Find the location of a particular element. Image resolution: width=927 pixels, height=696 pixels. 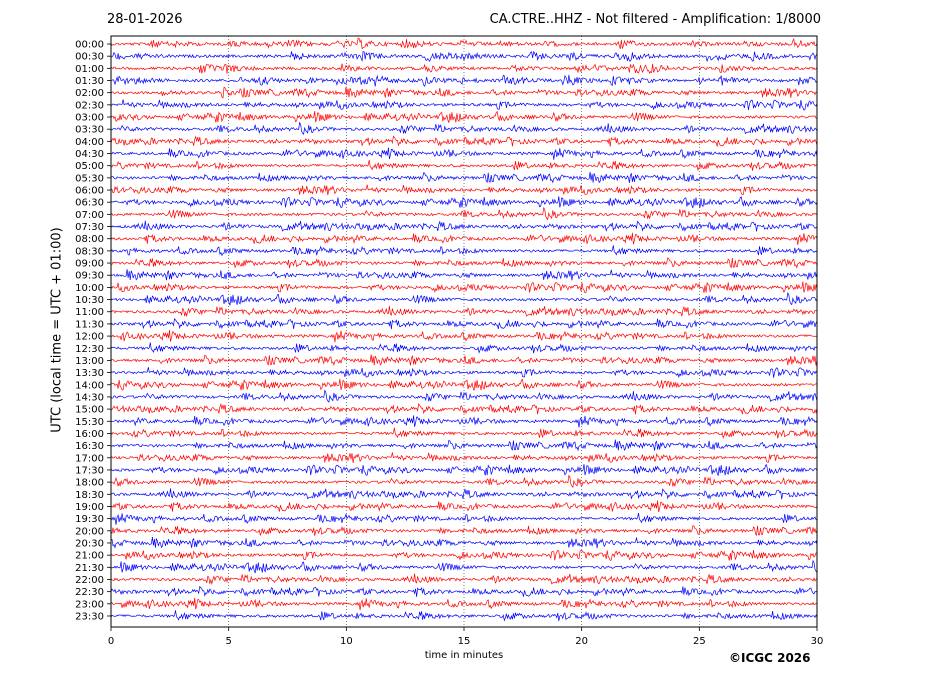

row-label-2000: 20:00 is located at coordinates (89, 531).